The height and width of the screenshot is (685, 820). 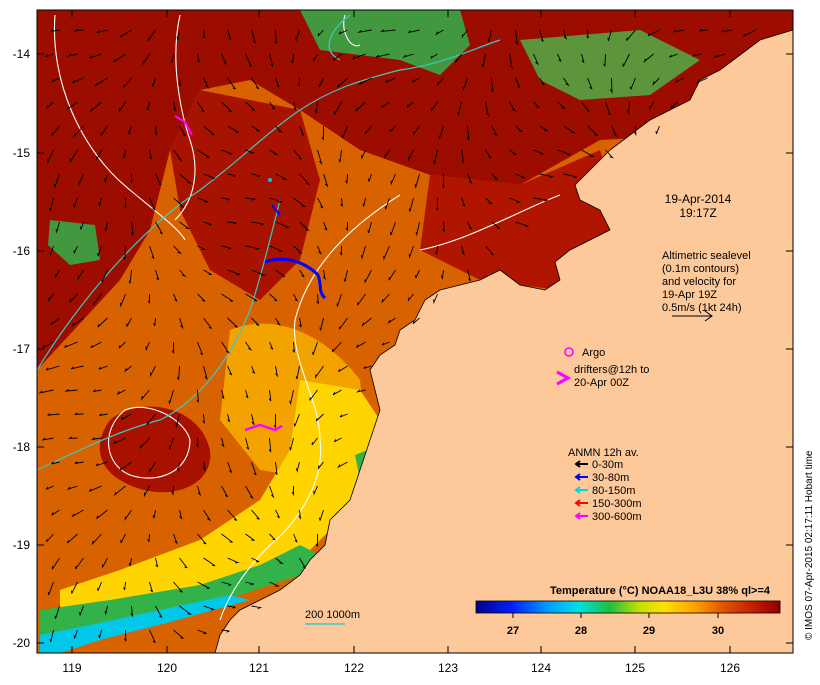 I want to click on cyan-mooring, so click(x=270, y=180).